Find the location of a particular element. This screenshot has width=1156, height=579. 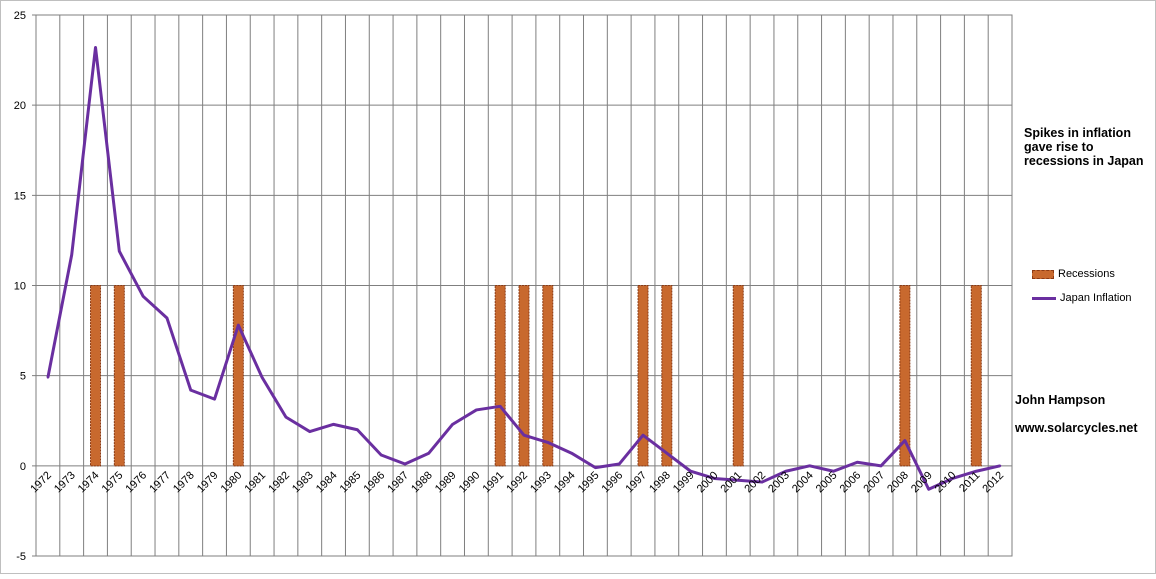

point-inflation-1985 is located at coordinates (357, 429).